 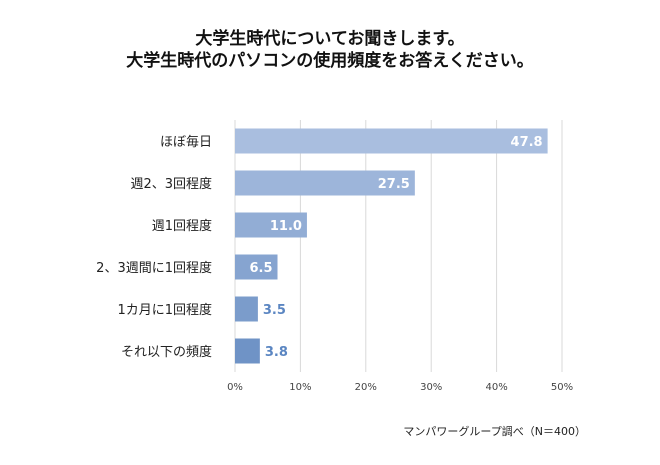 I want to click on category-label: ほぼ毎日, so click(x=186, y=142).